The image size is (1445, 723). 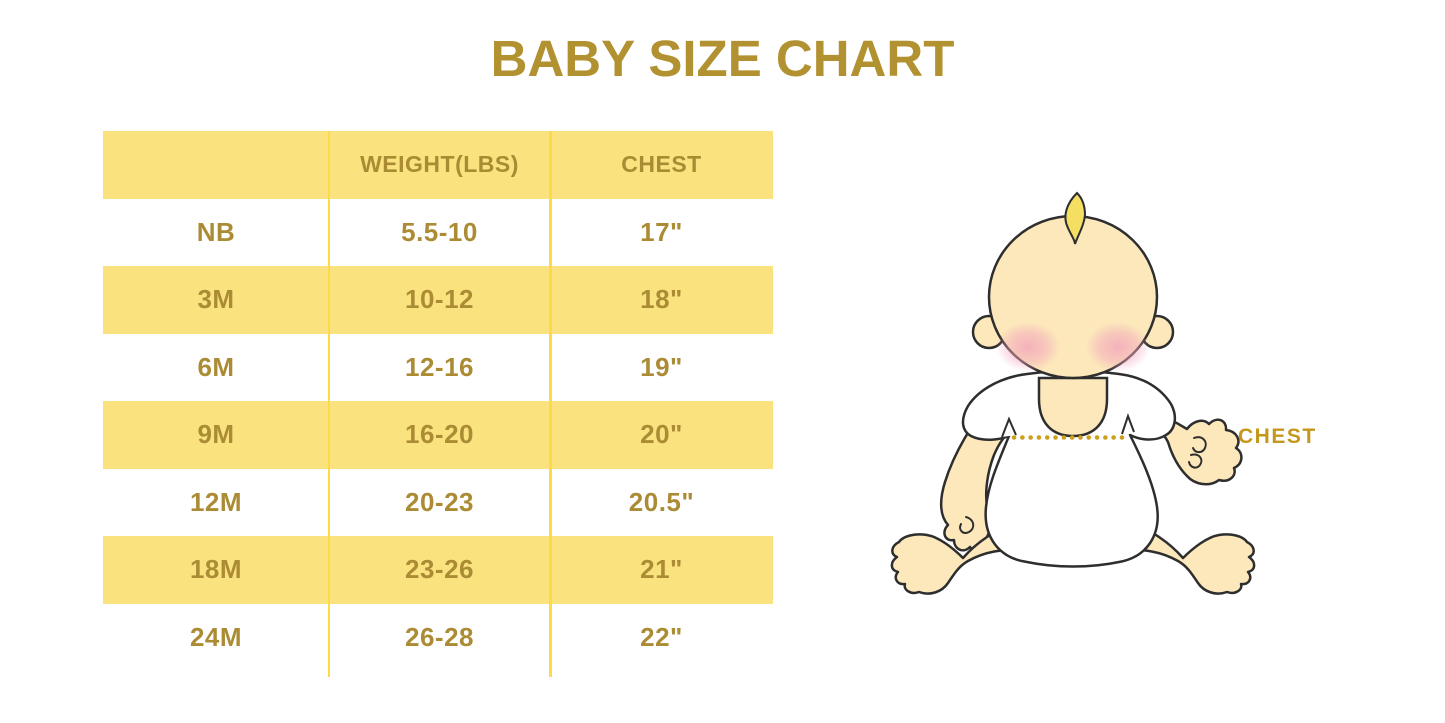 What do you see at coordinates (957, 557) in the screenshot?
I see `baby-left-leg` at bounding box center [957, 557].